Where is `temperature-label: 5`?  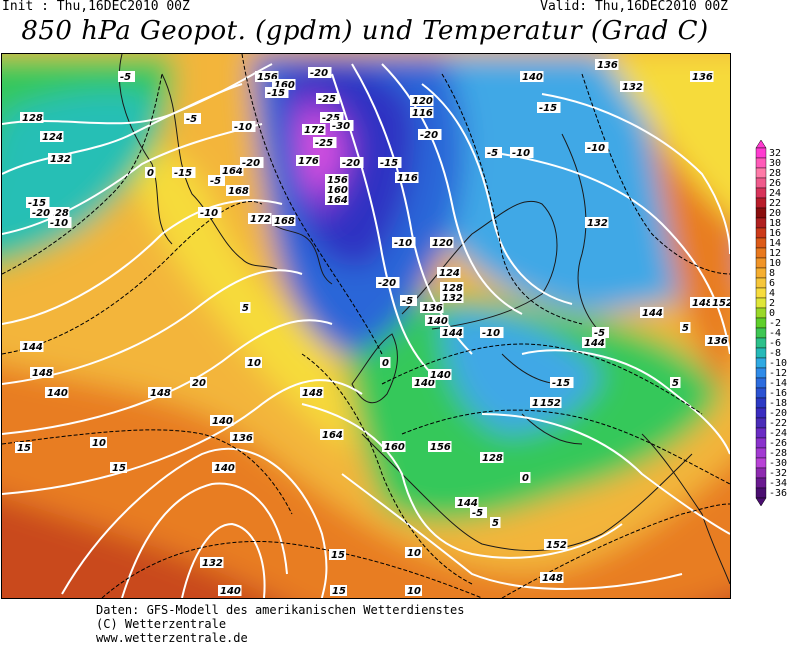 temperature-label: 5 is located at coordinates (495, 523).